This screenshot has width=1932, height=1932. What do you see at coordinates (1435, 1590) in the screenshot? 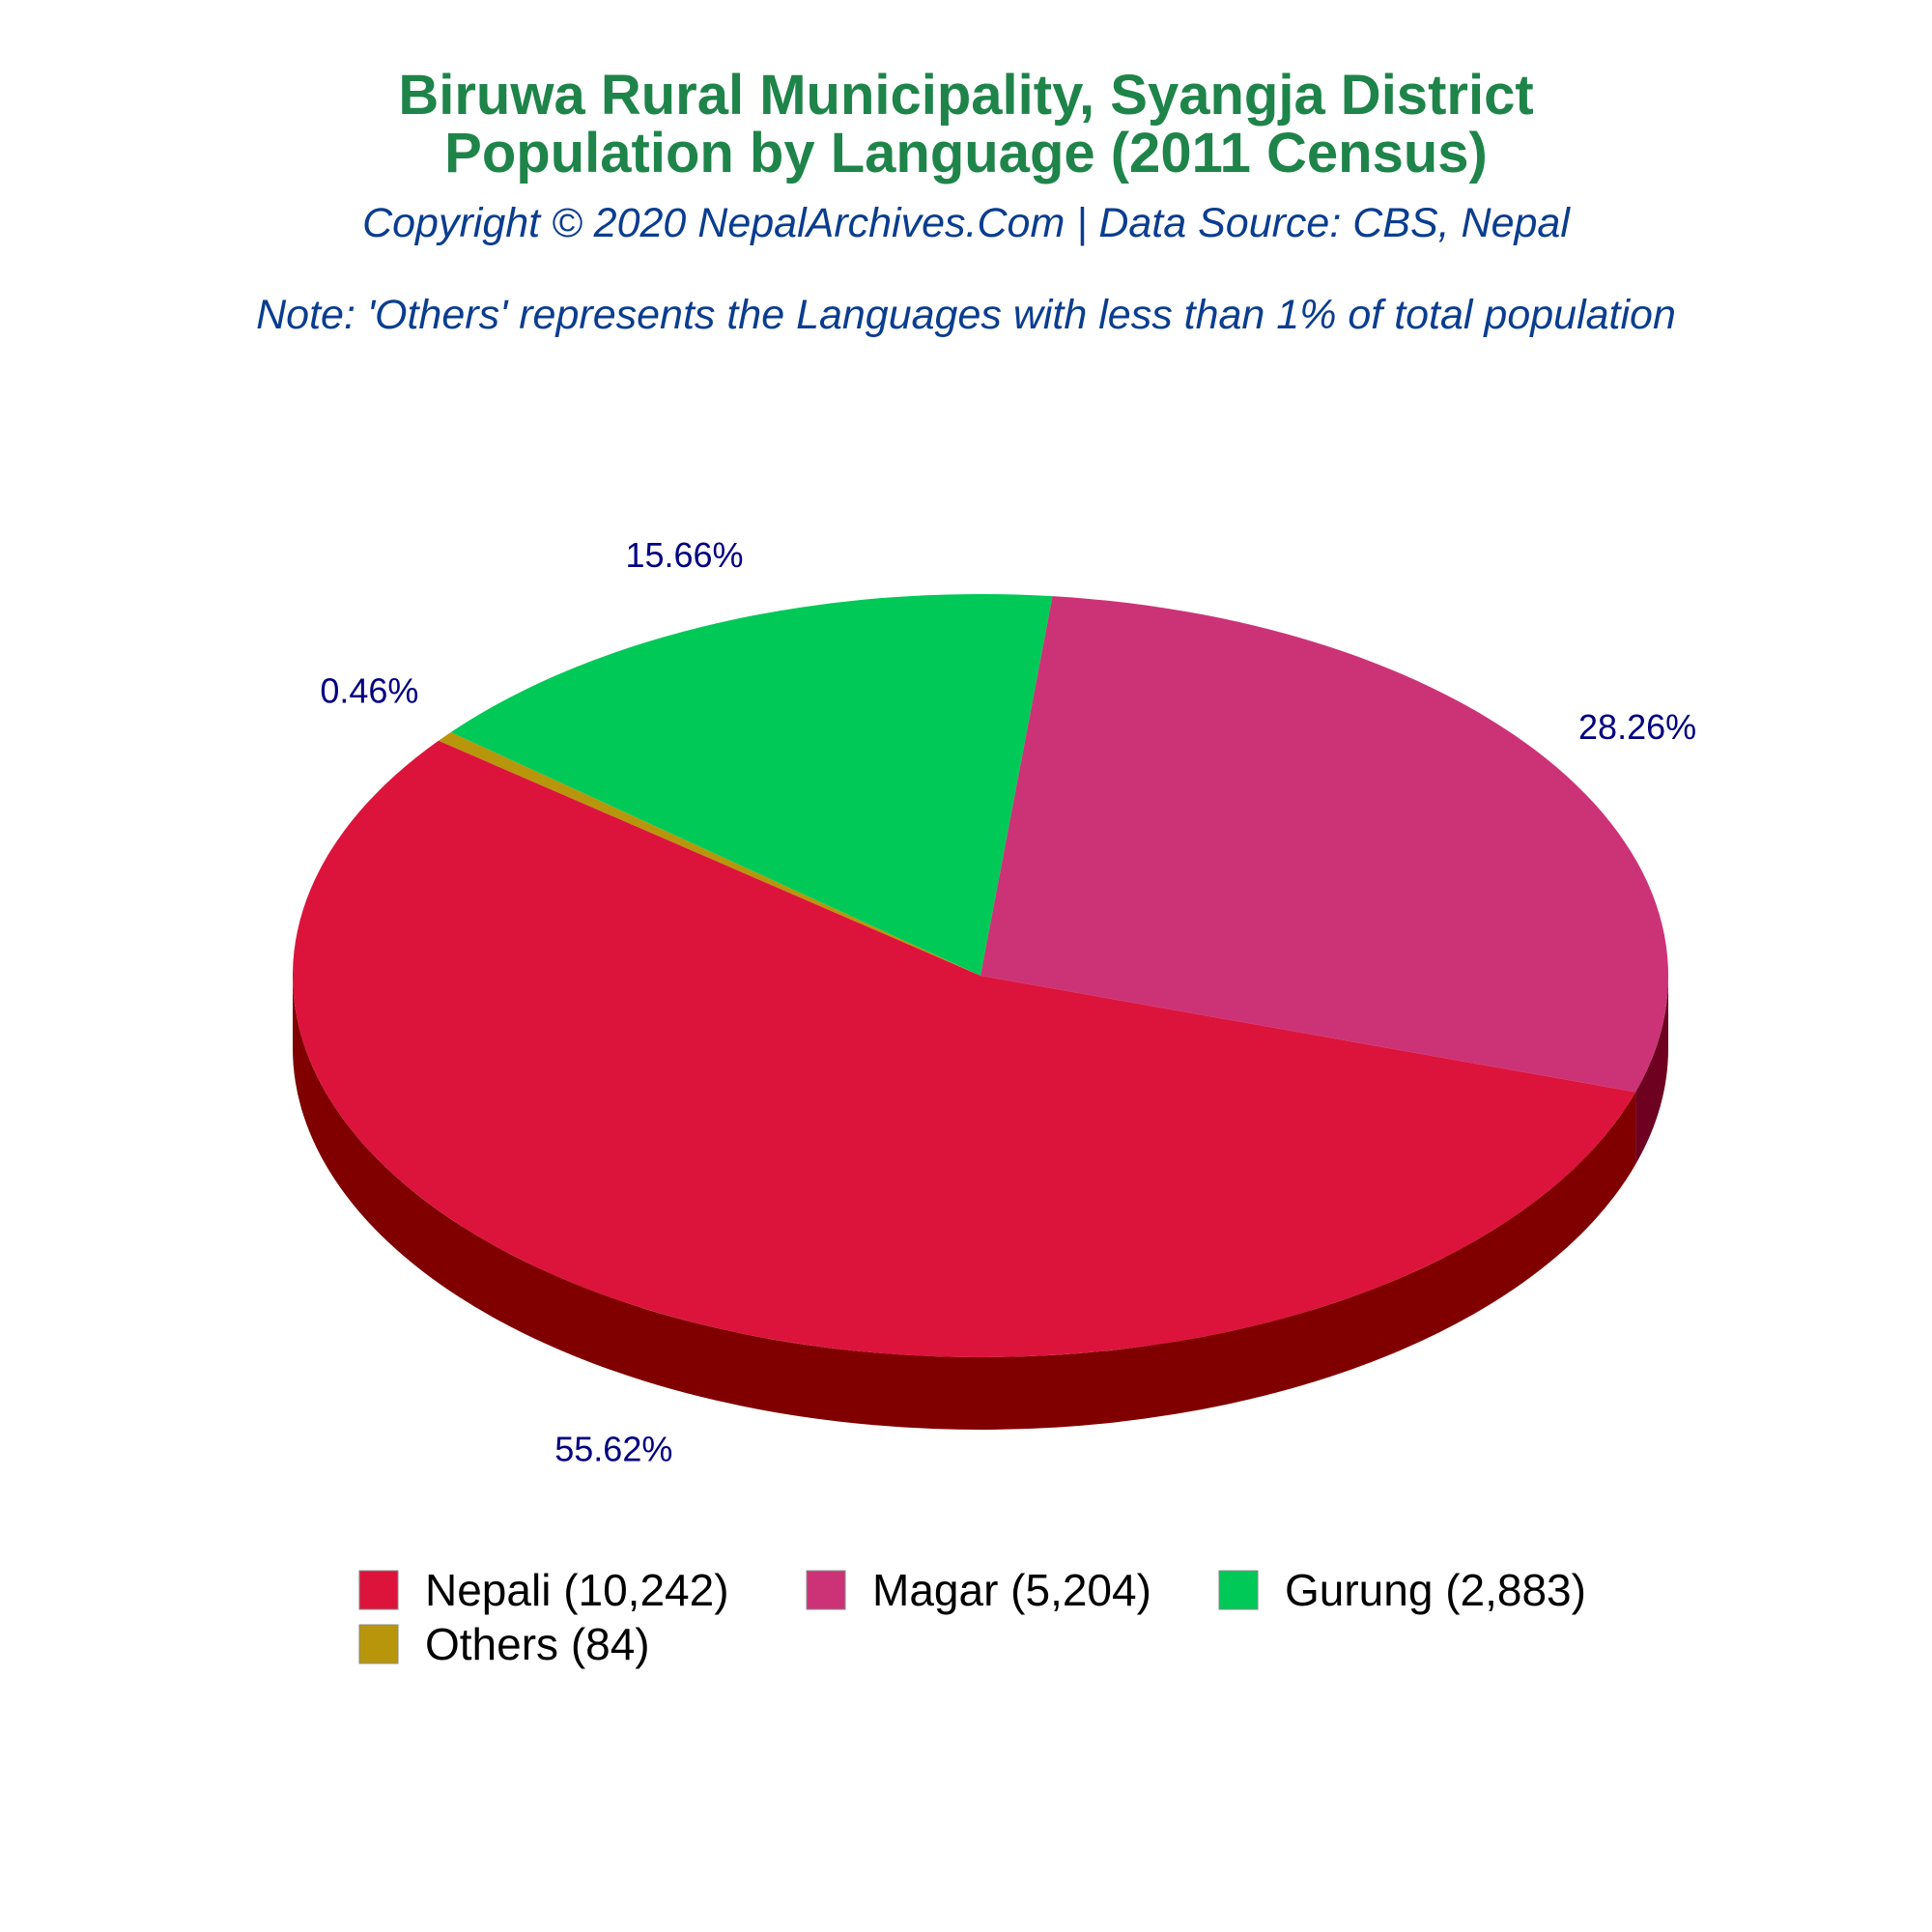
I see `legend-label-gurung: Gurung (2,883)` at bounding box center [1435, 1590].